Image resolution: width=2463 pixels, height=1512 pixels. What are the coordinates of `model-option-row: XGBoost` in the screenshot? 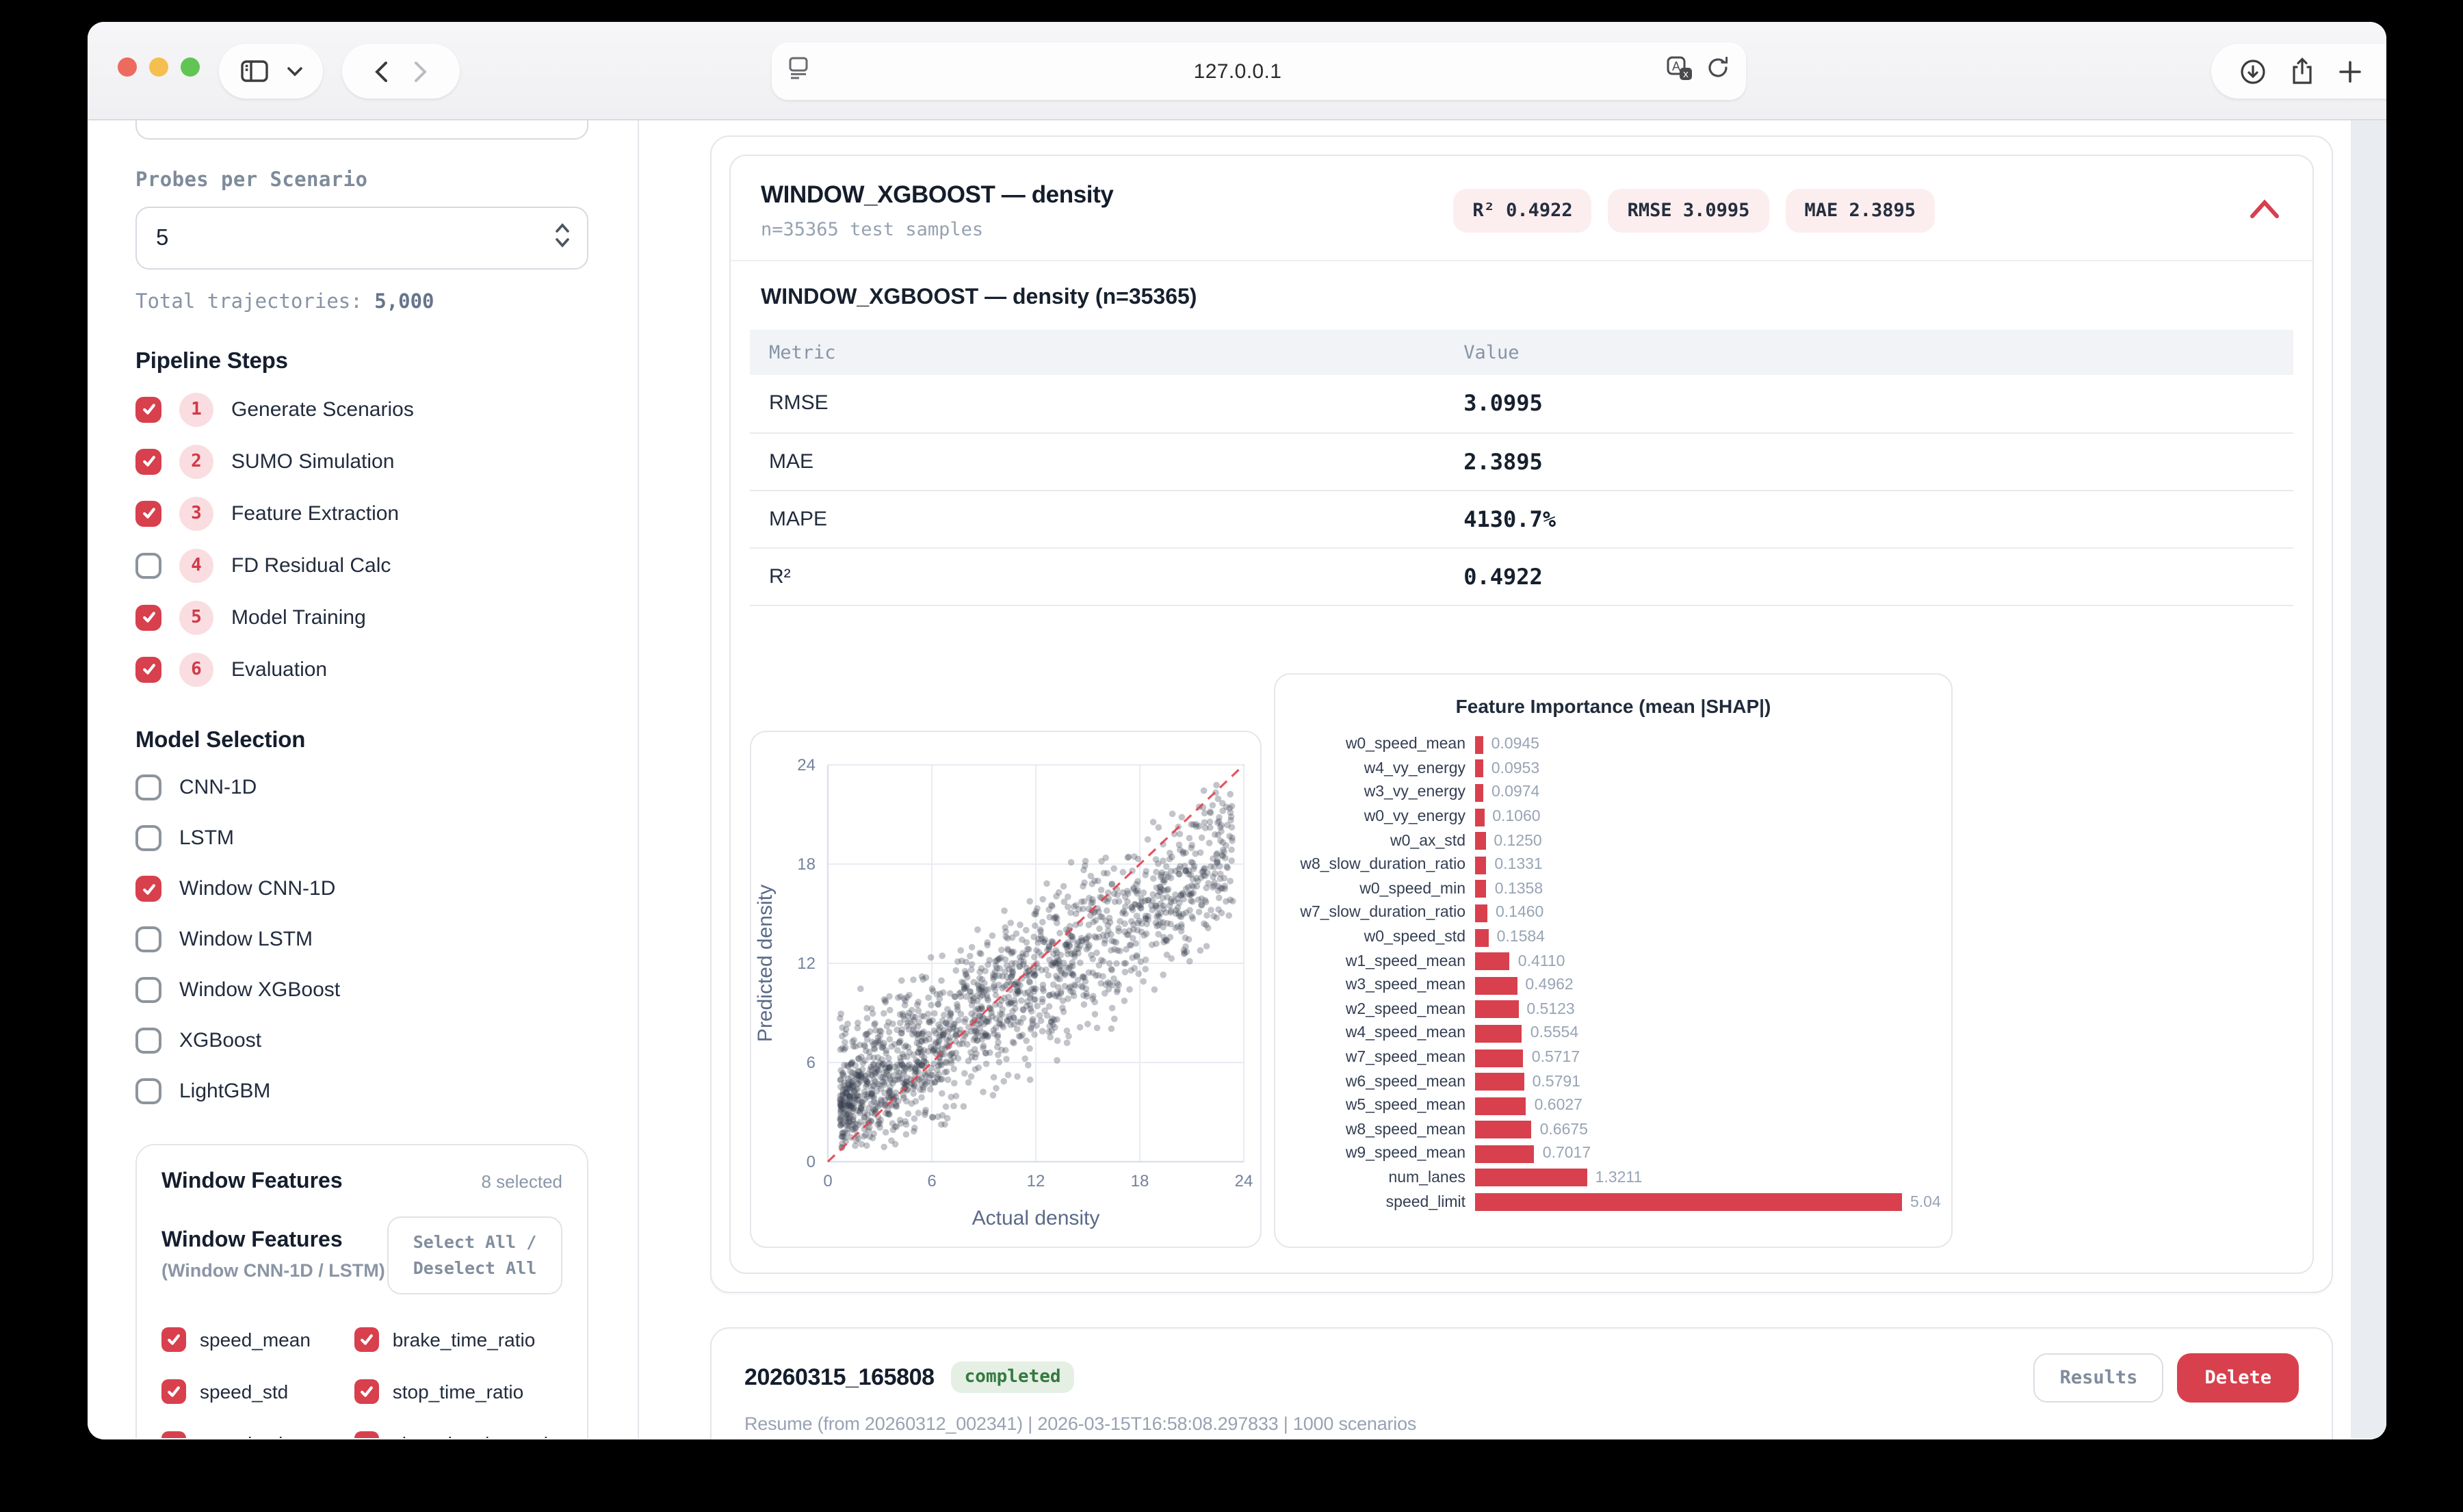 It's located at (361, 1040).